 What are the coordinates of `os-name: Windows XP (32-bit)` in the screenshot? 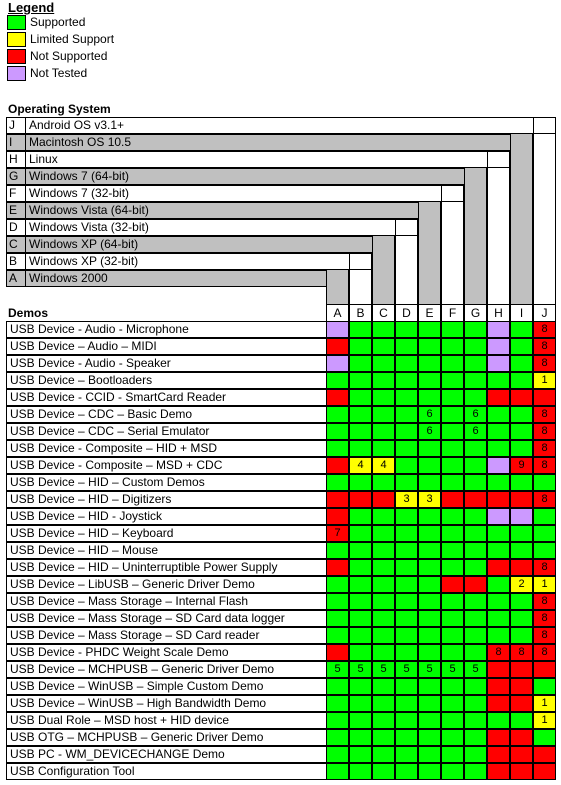 It's located at (84, 261).